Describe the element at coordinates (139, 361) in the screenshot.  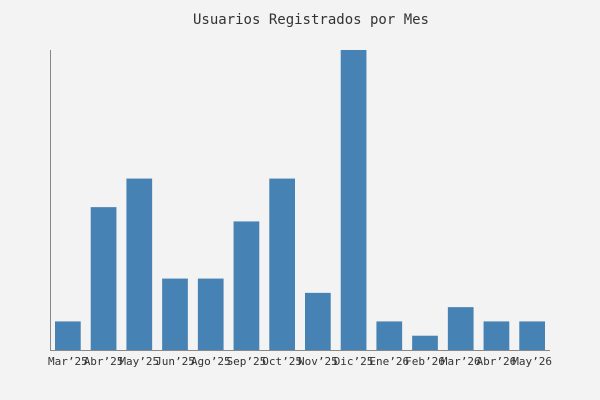
I see `x-tick-label: May’25` at that location.